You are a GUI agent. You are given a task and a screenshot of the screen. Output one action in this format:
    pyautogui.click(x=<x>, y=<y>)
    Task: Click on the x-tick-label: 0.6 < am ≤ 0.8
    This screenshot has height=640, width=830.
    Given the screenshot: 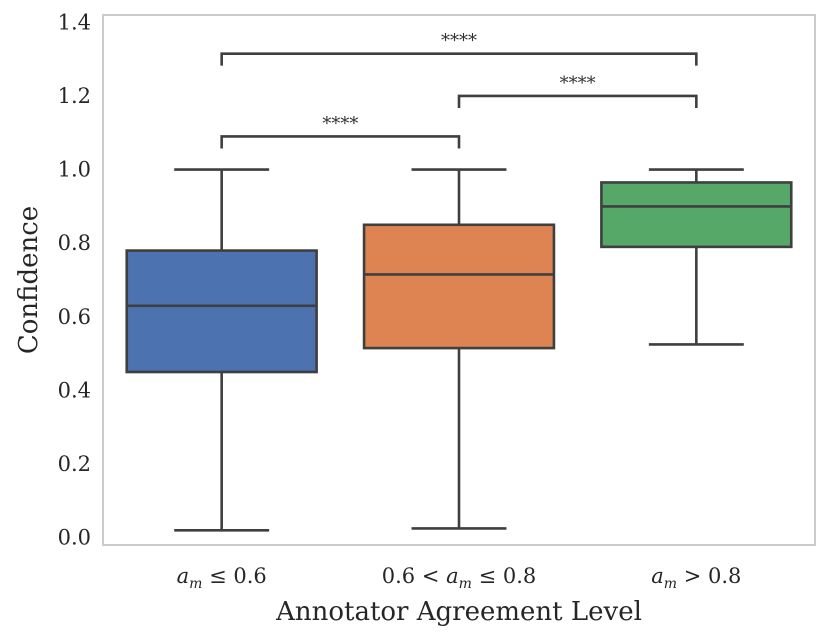 What is the action you would take?
    pyautogui.click(x=459, y=578)
    